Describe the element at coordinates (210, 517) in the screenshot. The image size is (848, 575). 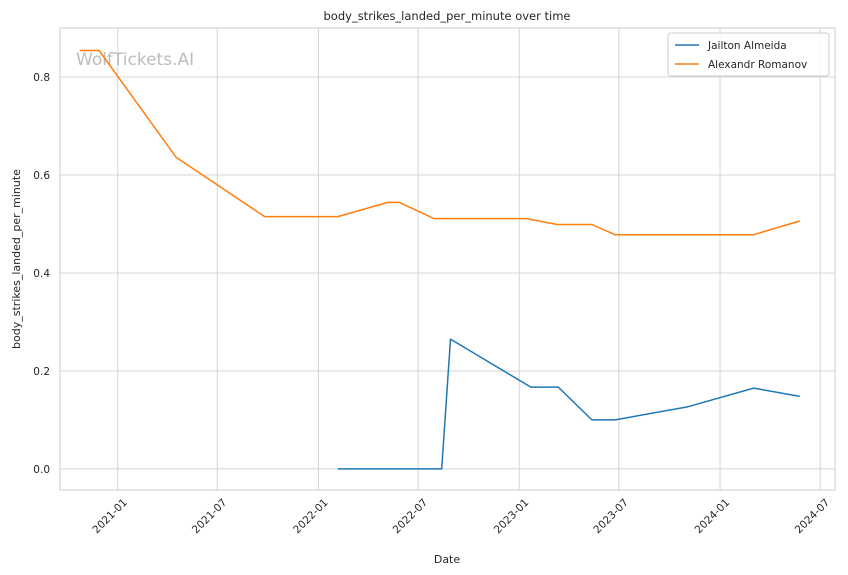
I see `x-tick-label: 2021-07` at that location.